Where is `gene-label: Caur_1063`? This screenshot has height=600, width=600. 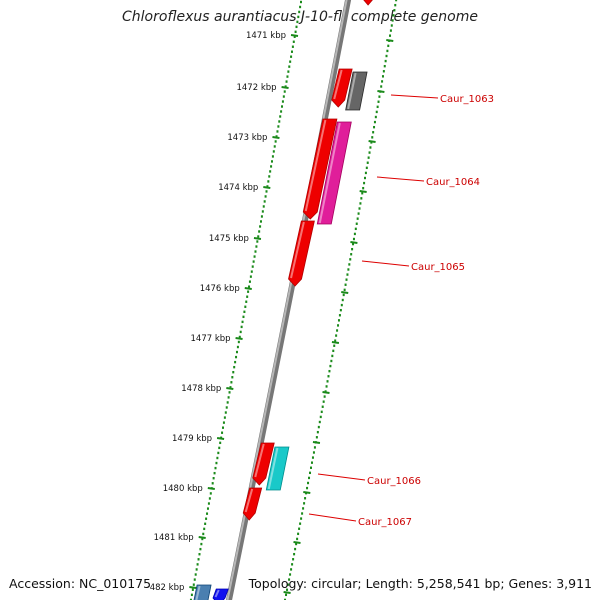 gene-label: Caur_1063 is located at coordinates (467, 99).